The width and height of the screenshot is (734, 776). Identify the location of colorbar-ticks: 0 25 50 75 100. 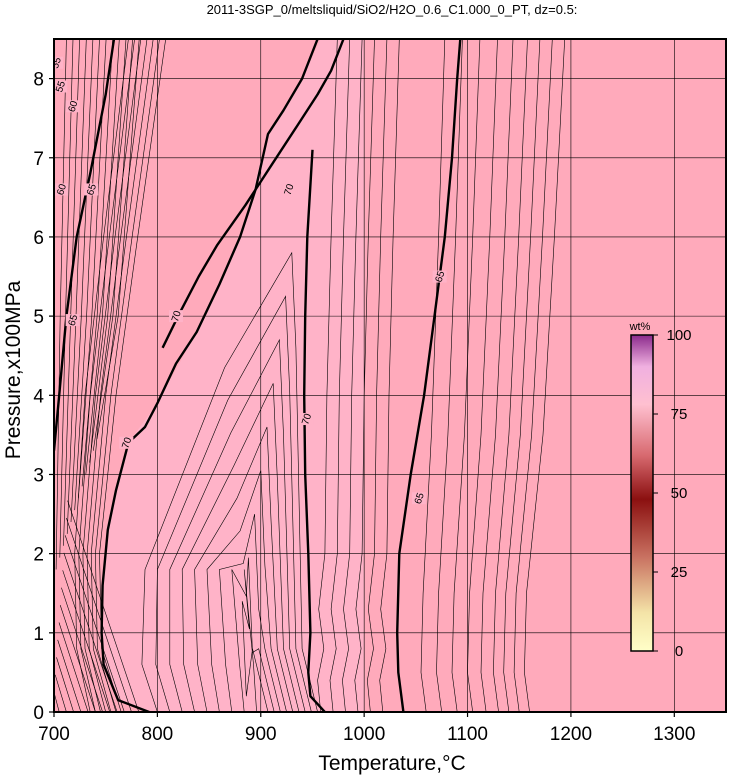
(672, 493).